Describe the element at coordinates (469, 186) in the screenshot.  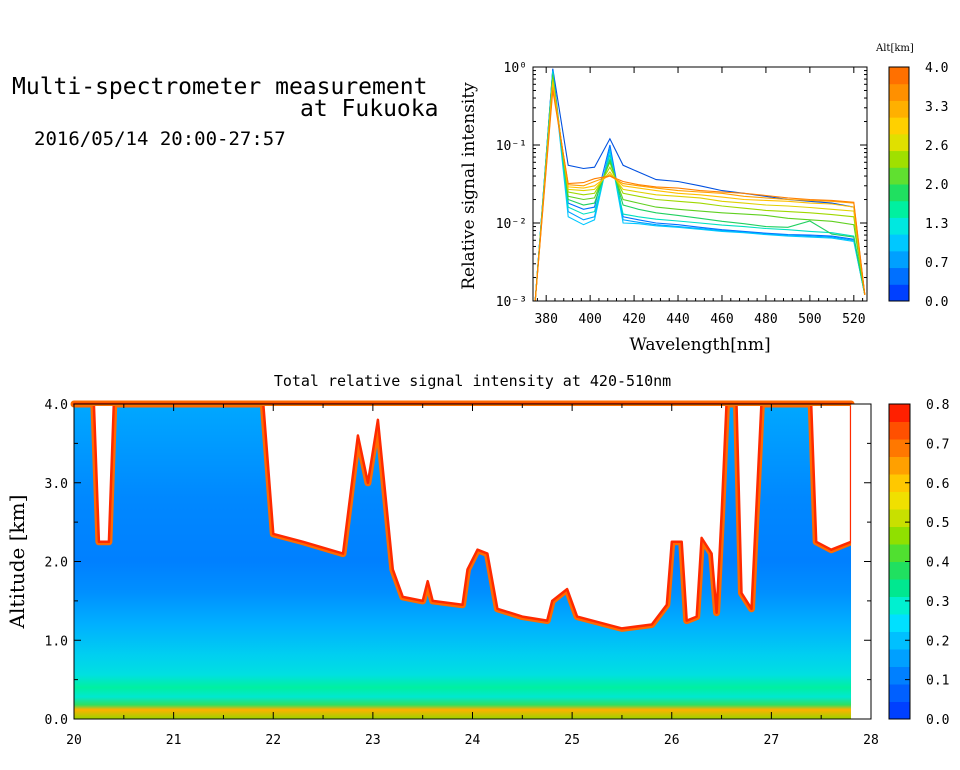
I see `spectrum-y-axis-label: Relative signal intensity` at that location.